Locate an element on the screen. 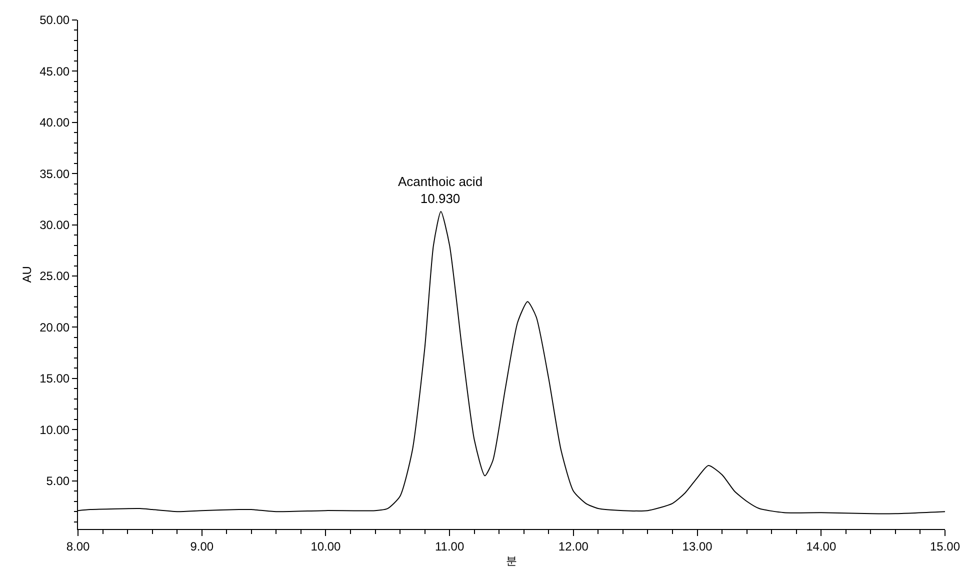  x-tick-label: 13.00 is located at coordinates (697, 546).